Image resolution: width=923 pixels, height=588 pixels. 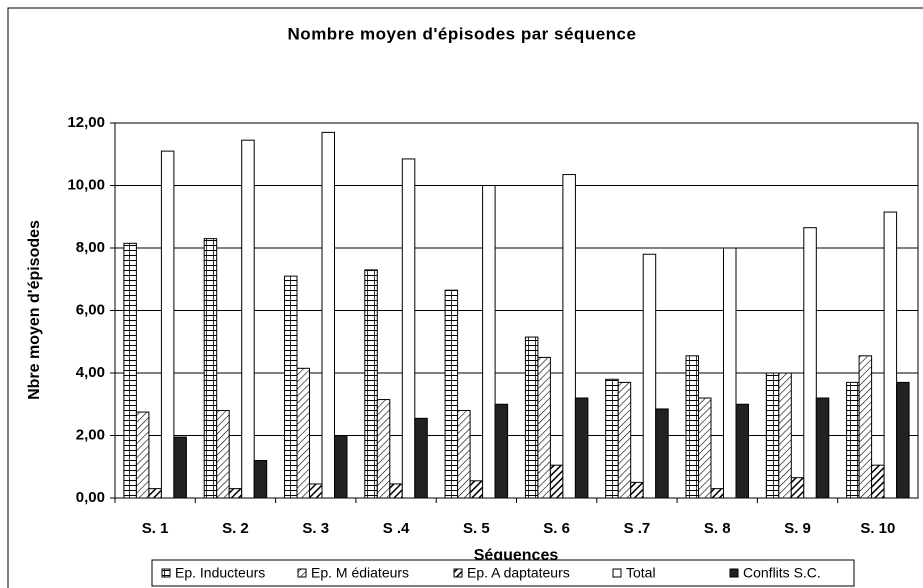 I want to click on y-tick-label: 10,00, so click(x=86, y=184).